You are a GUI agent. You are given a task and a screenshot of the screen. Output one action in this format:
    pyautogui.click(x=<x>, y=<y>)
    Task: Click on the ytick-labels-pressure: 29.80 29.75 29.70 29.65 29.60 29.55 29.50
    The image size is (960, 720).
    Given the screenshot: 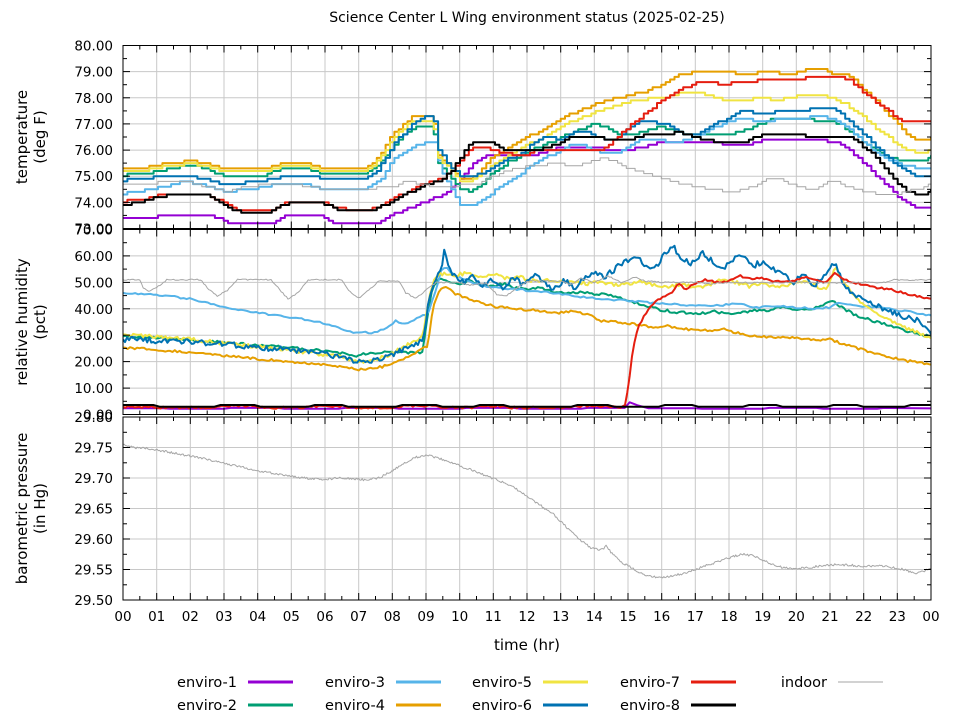 What is the action you would take?
    pyautogui.click(x=93, y=509)
    